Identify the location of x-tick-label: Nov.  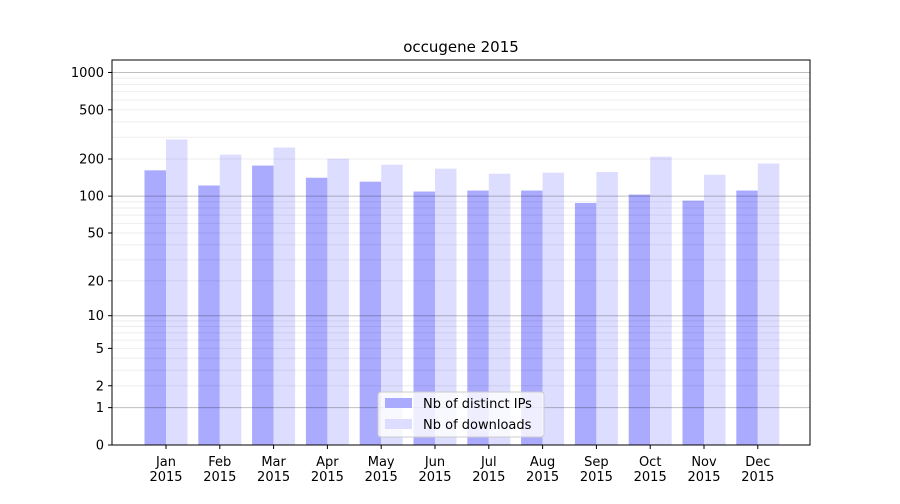
(704, 462).